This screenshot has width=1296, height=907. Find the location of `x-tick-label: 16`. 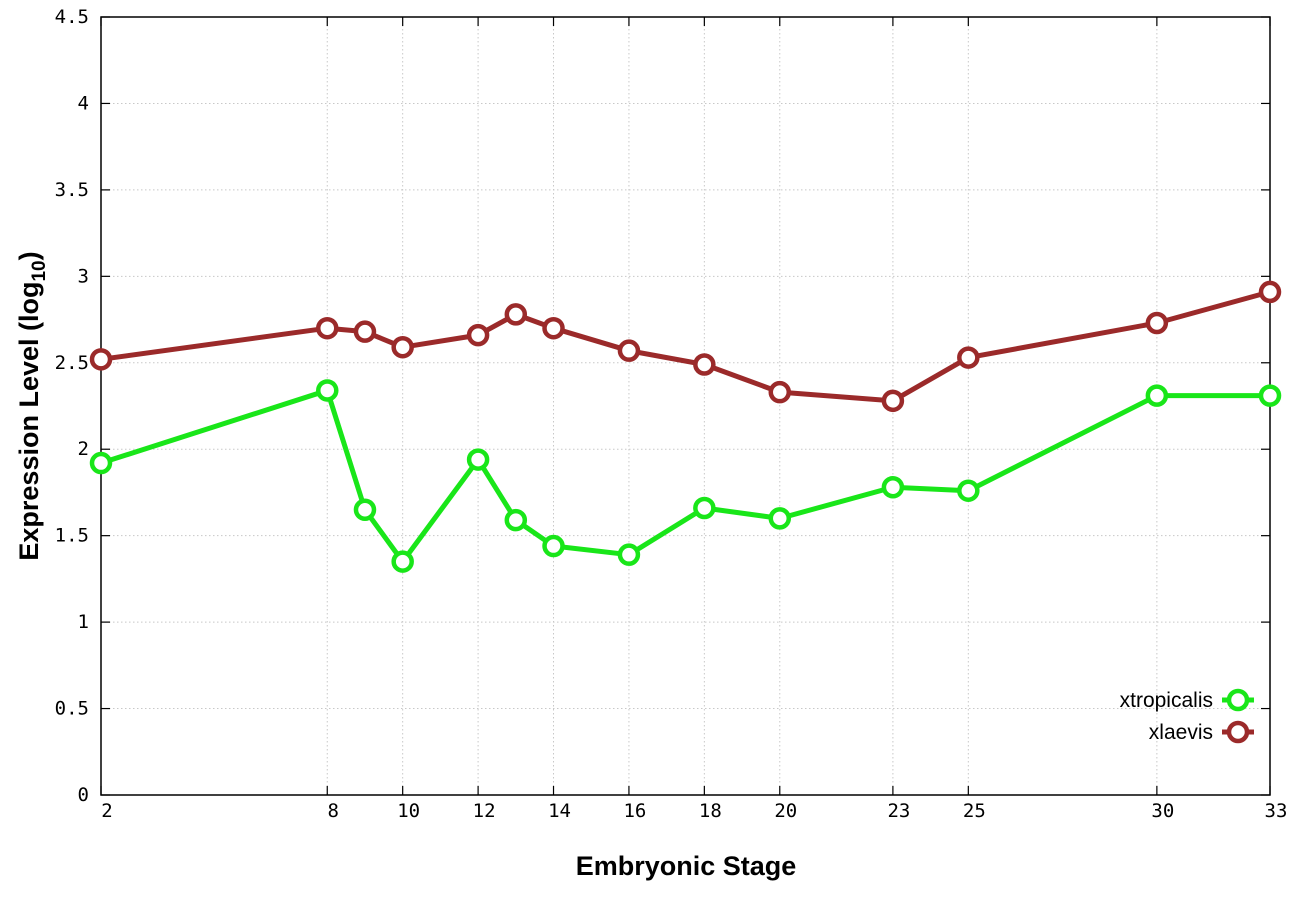

x-tick-label: 16 is located at coordinates (634, 811).